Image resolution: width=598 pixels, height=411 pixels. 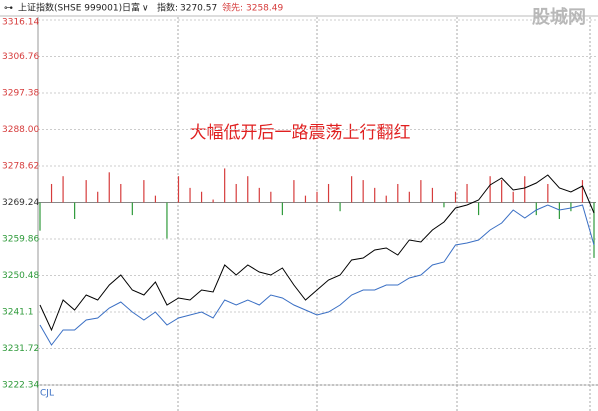 I want to click on watermark: 股城网, so click(x=558, y=17).